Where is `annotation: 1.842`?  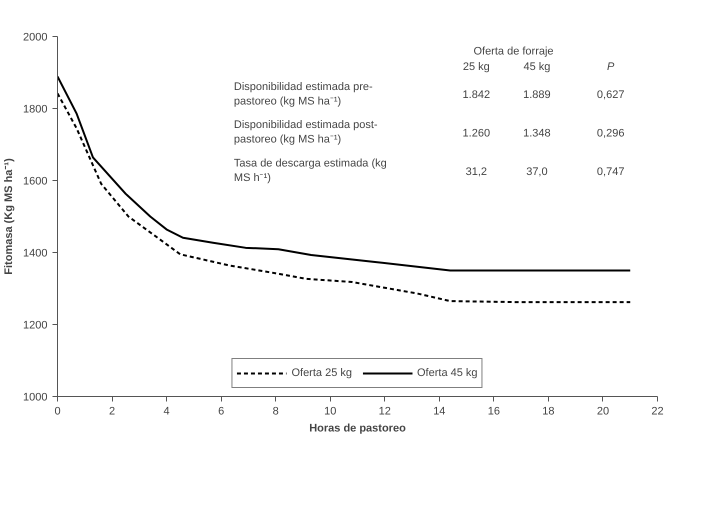
annotation: 1.842 is located at coordinates (476, 95).